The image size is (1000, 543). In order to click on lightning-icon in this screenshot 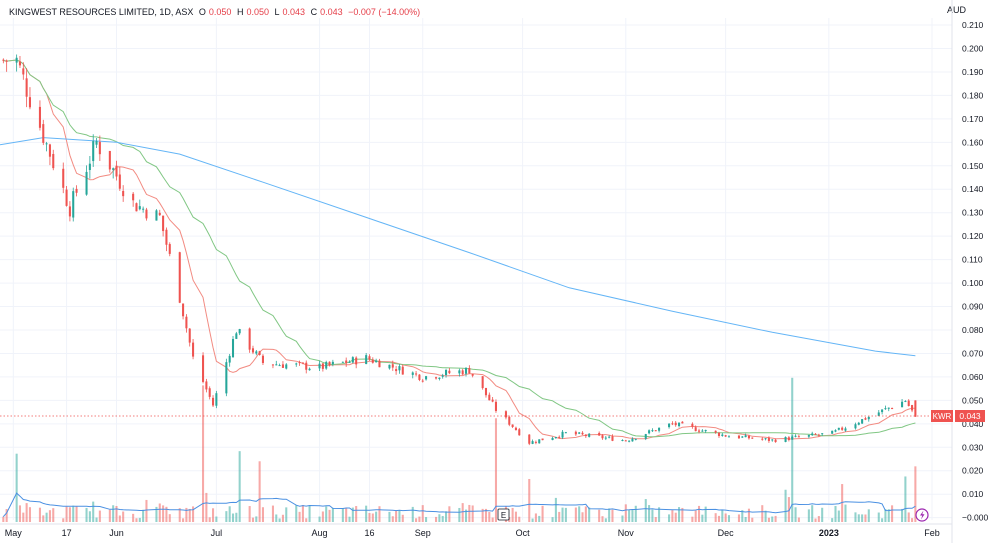, I will do `click(922, 515)`.